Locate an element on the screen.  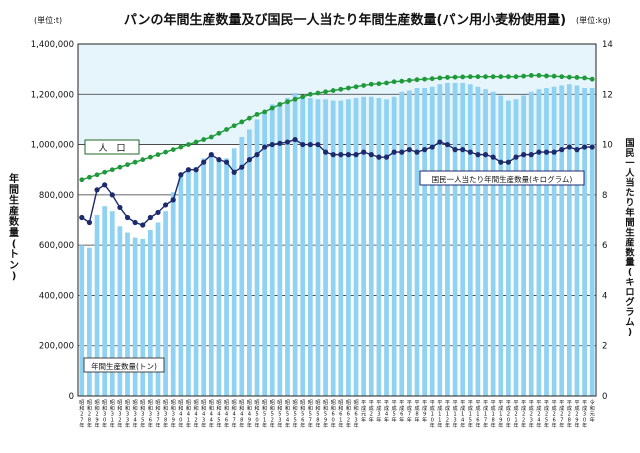
x-tick-label: 平成 2 3 年 is located at coordinates (531, 414).